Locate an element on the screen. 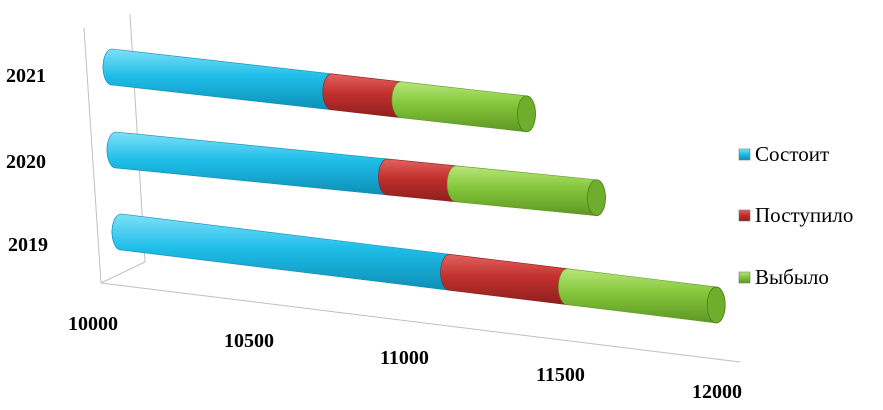  legend-label: Поступило is located at coordinates (804, 215).